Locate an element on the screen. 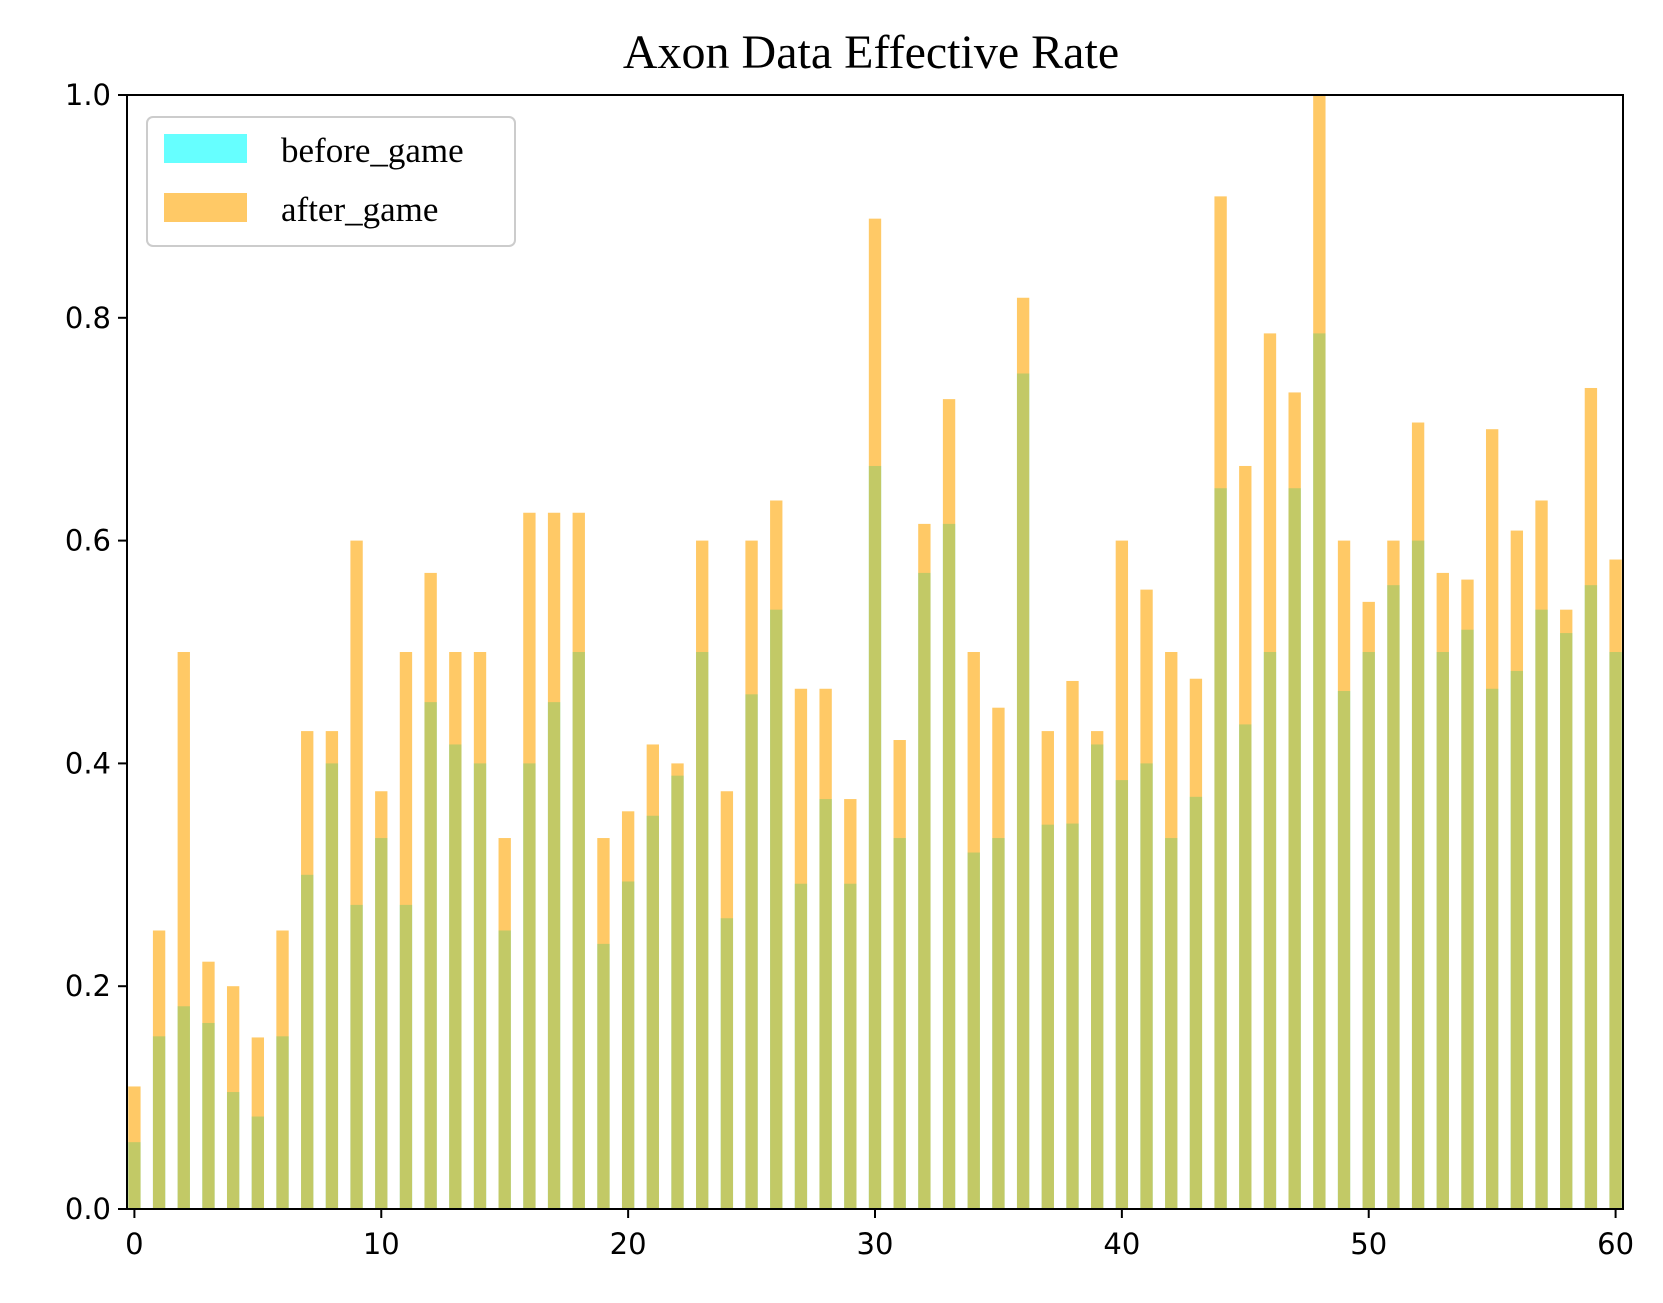 The height and width of the screenshot is (1303, 1663). x-tick-label: 60 is located at coordinates (1615, 1244).